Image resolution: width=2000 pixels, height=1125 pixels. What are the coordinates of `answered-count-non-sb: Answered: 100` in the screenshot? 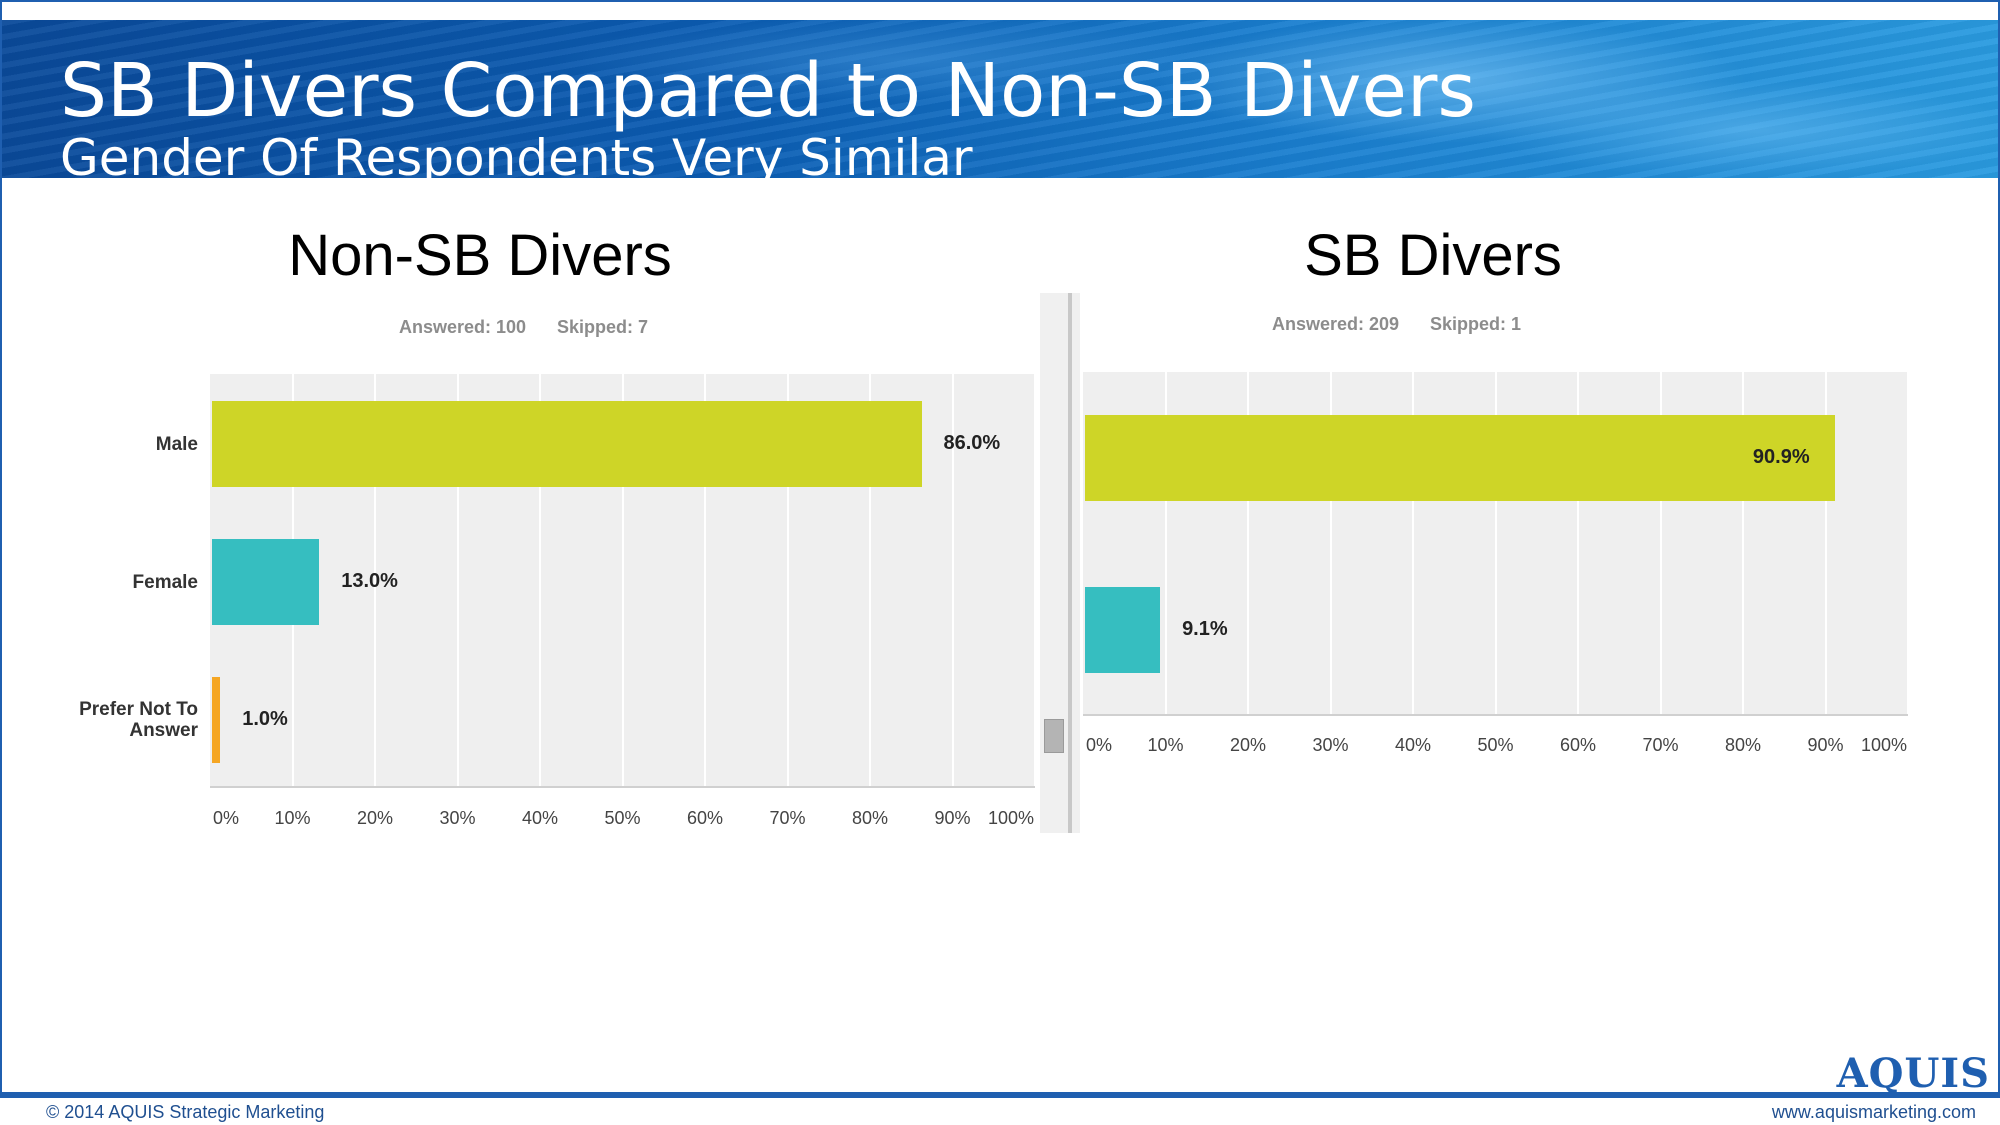 It's located at (463, 327).